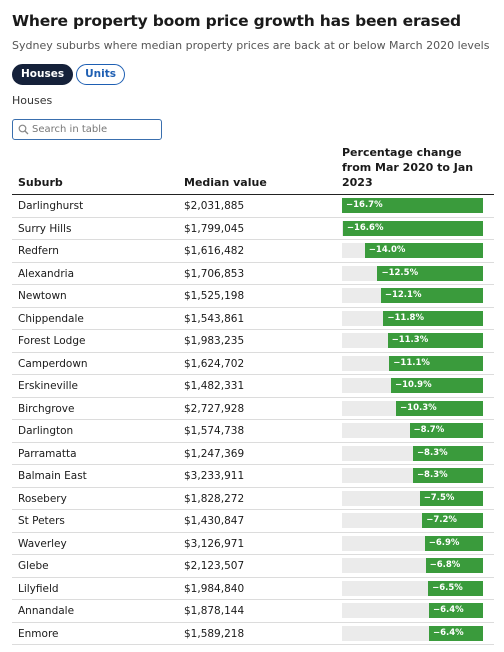 The width and height of the screenshot is (504, 652). I want to click on change-bar-track: −12.1%, so click(412, 295).